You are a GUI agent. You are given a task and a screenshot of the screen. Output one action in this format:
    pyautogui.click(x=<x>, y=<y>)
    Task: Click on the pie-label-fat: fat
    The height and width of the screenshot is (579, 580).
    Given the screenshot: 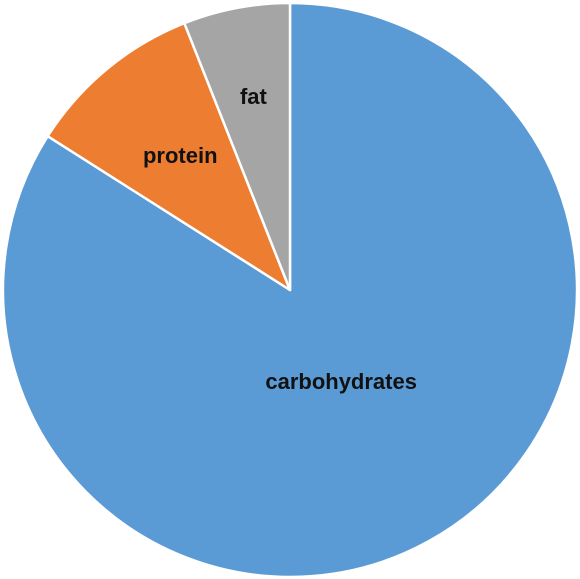 What is the action you would take?
    pyautogui.click(x=254, y=96)
    